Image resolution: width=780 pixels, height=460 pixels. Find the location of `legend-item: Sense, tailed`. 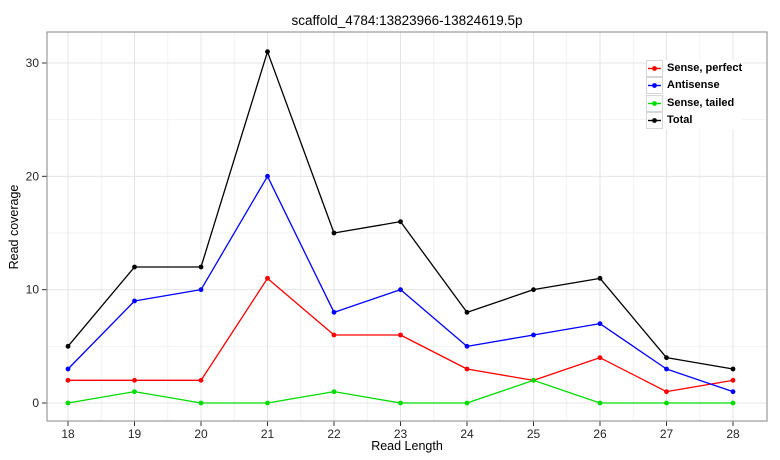

legend-item: Sense, tailed is located at coordinates (694, 103).